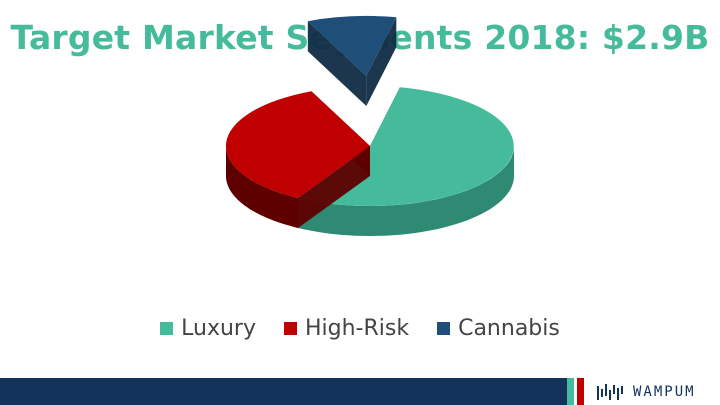 This screenshot has height=405, width=720. I want to click on pie-slice-wall-high-risk, so click(262, 187).